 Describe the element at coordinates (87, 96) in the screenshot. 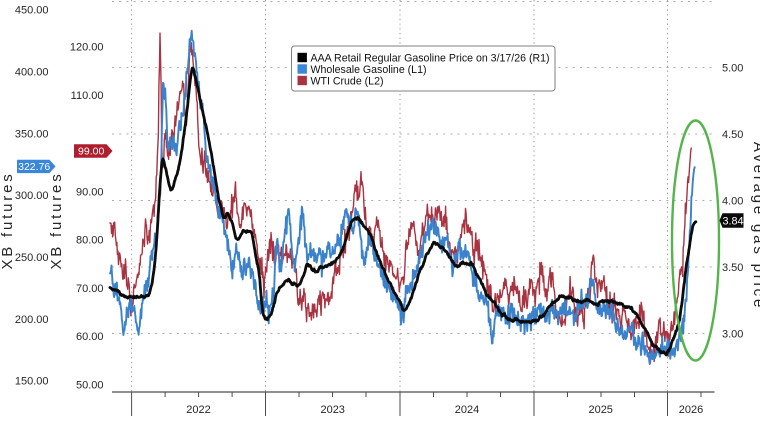

I see `svg-text: 110.00` at that location.